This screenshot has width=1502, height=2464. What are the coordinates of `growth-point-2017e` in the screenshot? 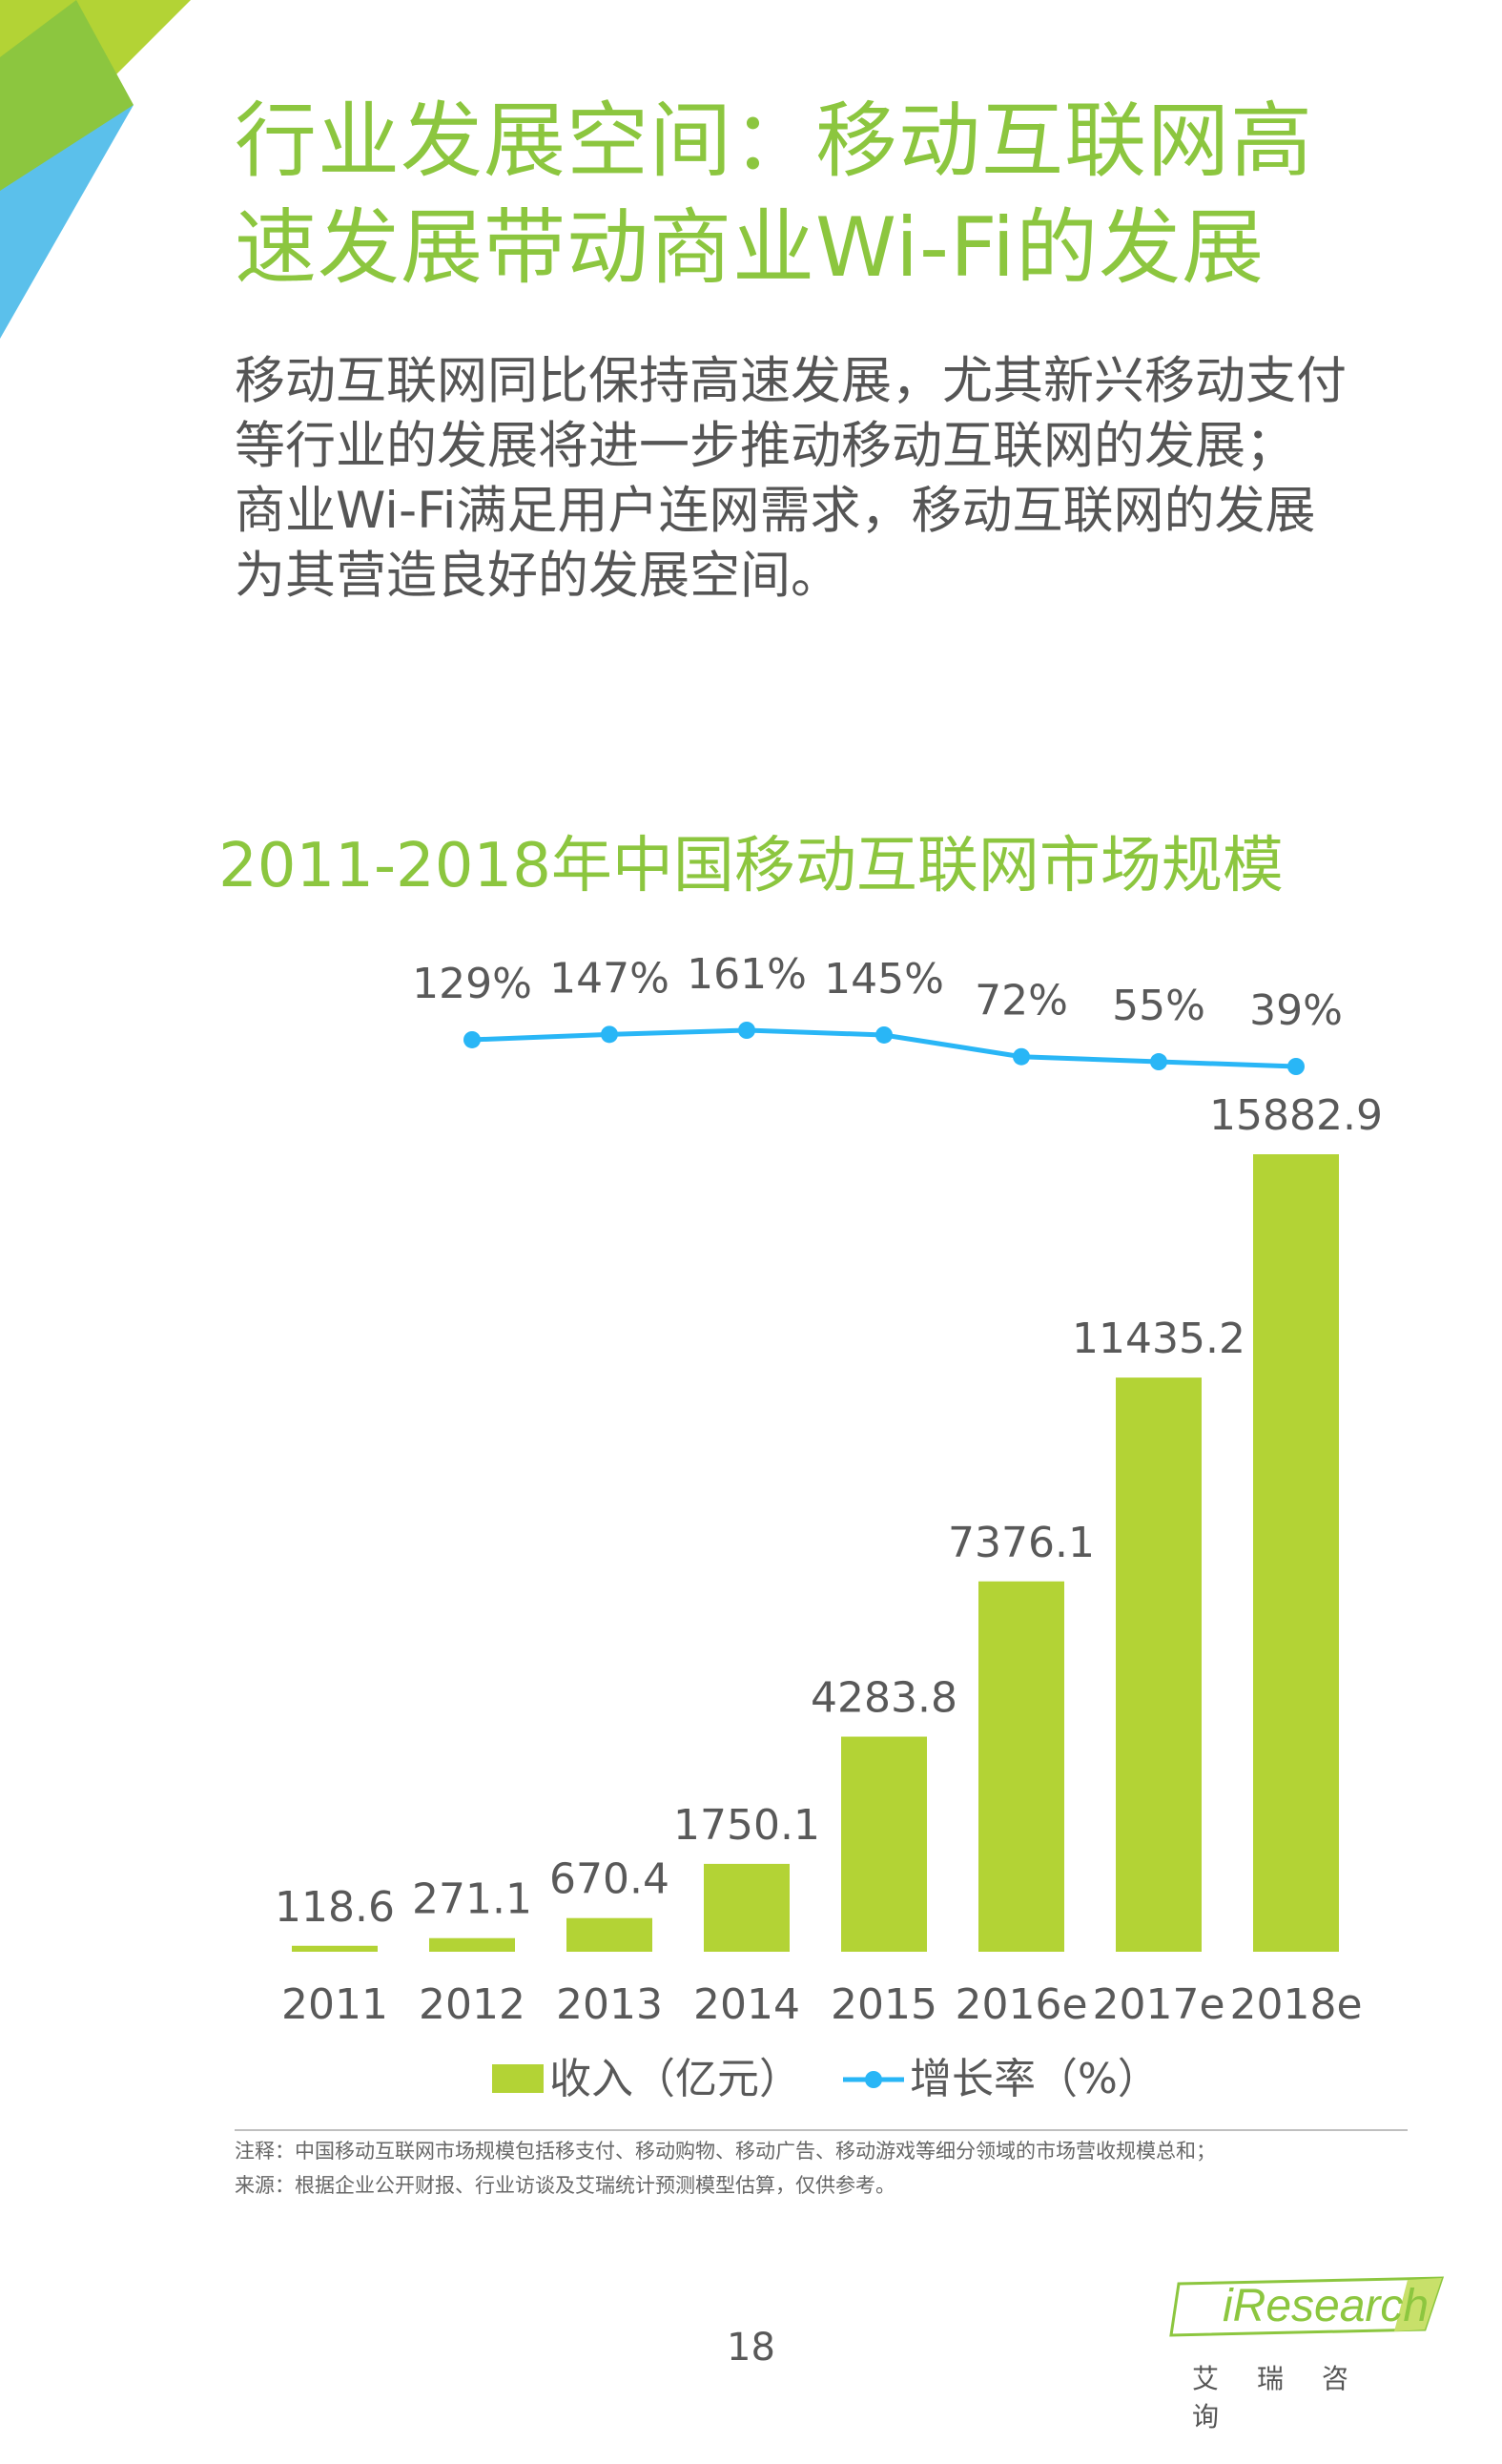 It's located at (1158, 1062).